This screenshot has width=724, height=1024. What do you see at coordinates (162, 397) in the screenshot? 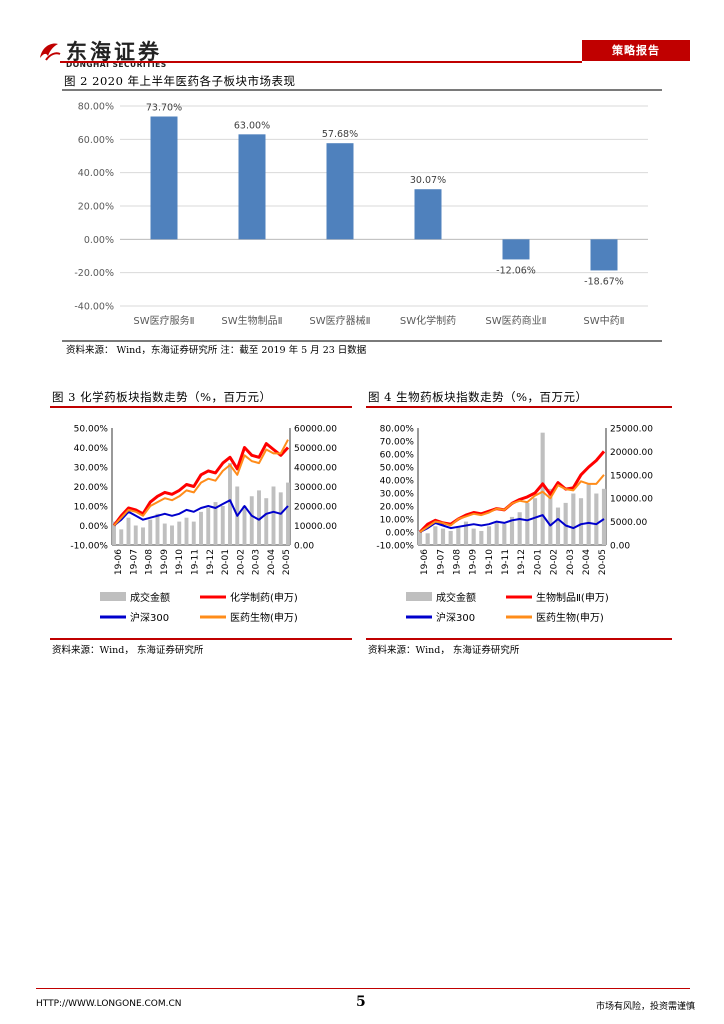
I see `figure3-title: 图 3 化学药板块指数走势（%，百万元）` at bounding box center [162, 397].